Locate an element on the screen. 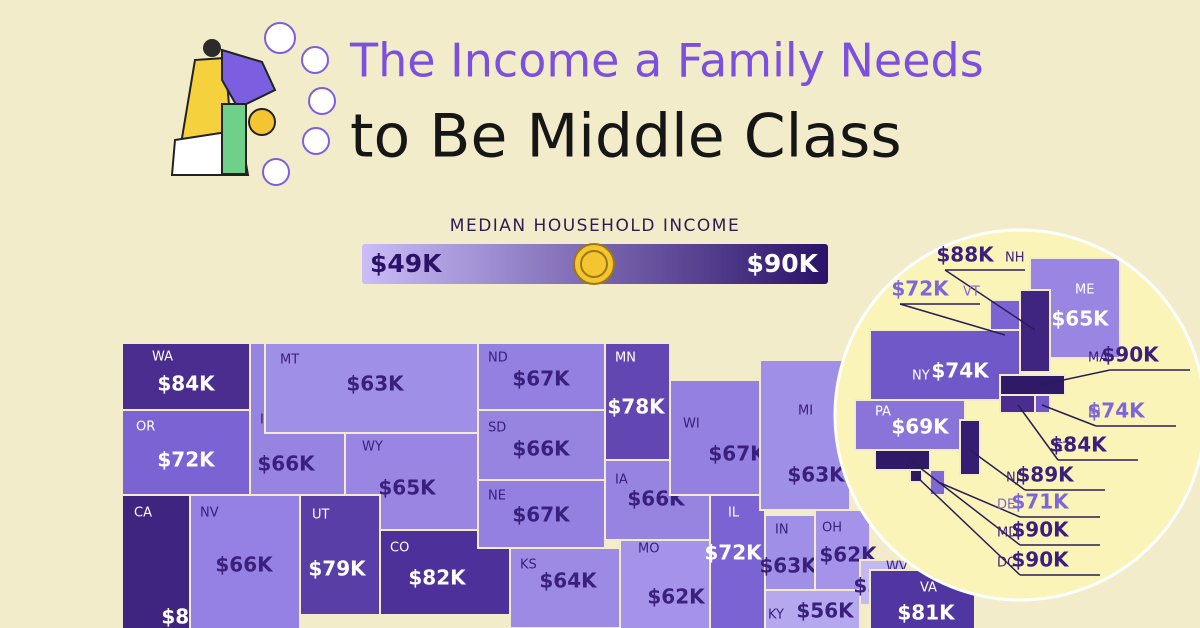  state-abbr: ND is located at coordinates (498, 358).